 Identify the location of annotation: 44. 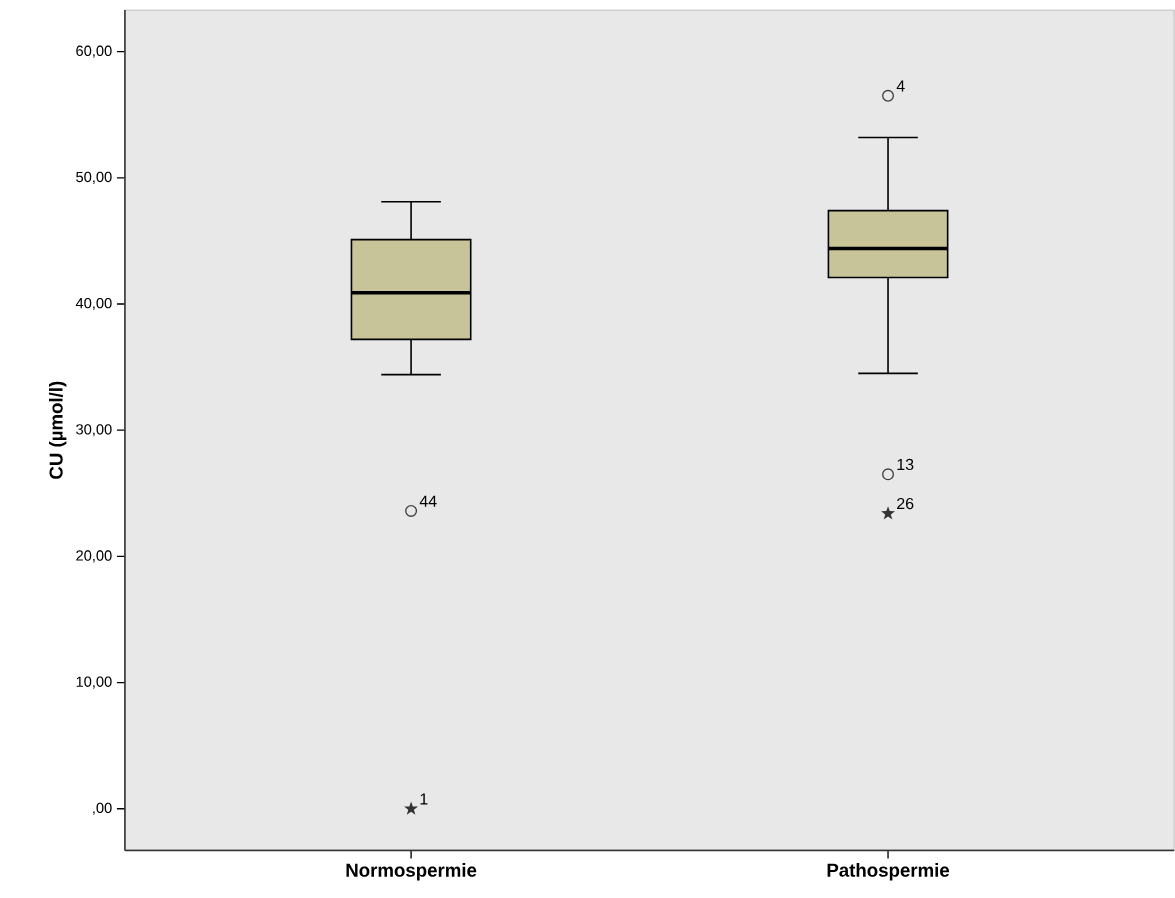
(428, 501).